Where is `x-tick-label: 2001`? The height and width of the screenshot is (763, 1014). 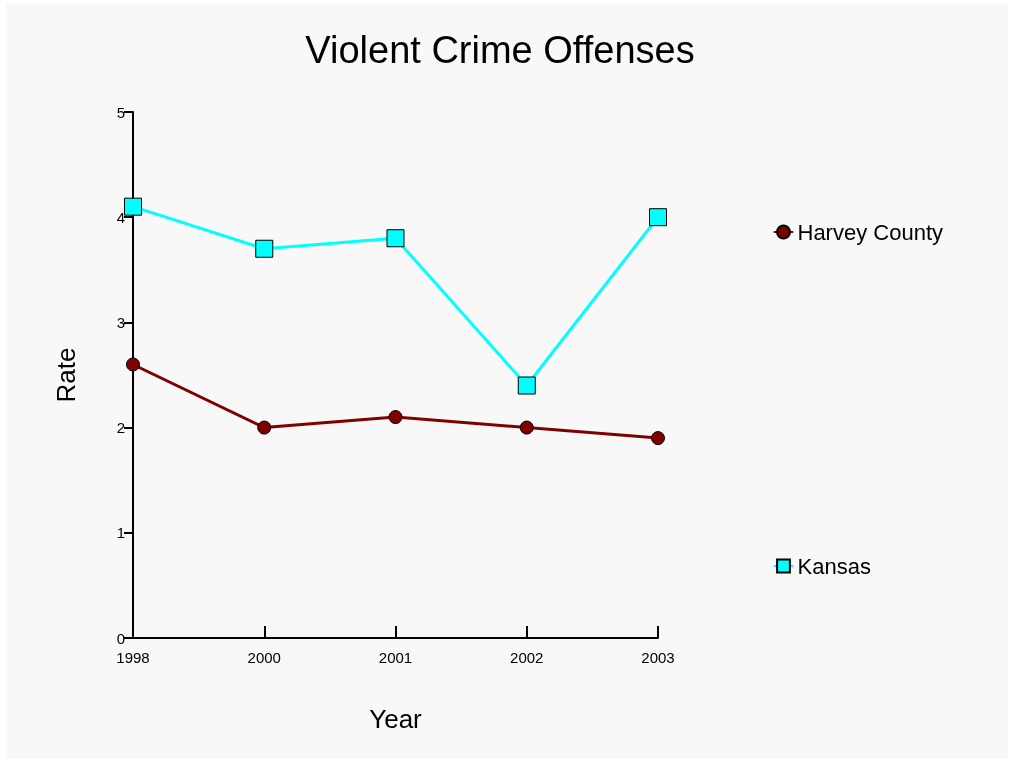 x-tick-label: 2001 is located at coordinates (395, 657).